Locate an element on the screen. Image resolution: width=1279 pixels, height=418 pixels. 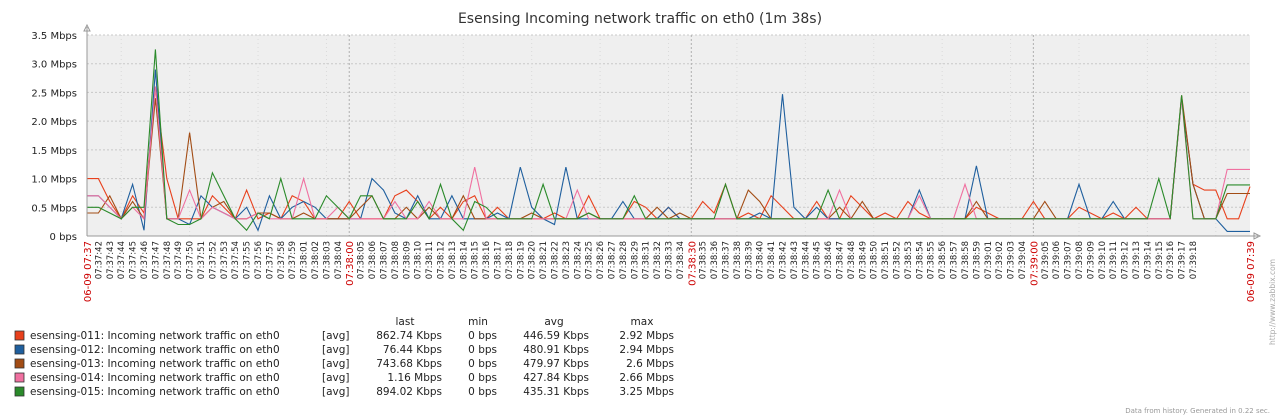
legend-last-value: 76.44 Kbps is located at coordinates (412, 350).